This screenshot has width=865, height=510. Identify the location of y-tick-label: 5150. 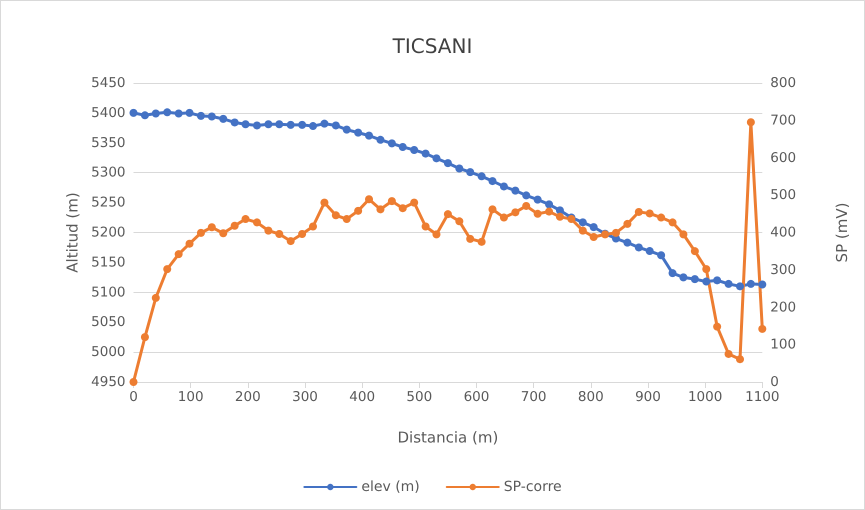
(108, 262).